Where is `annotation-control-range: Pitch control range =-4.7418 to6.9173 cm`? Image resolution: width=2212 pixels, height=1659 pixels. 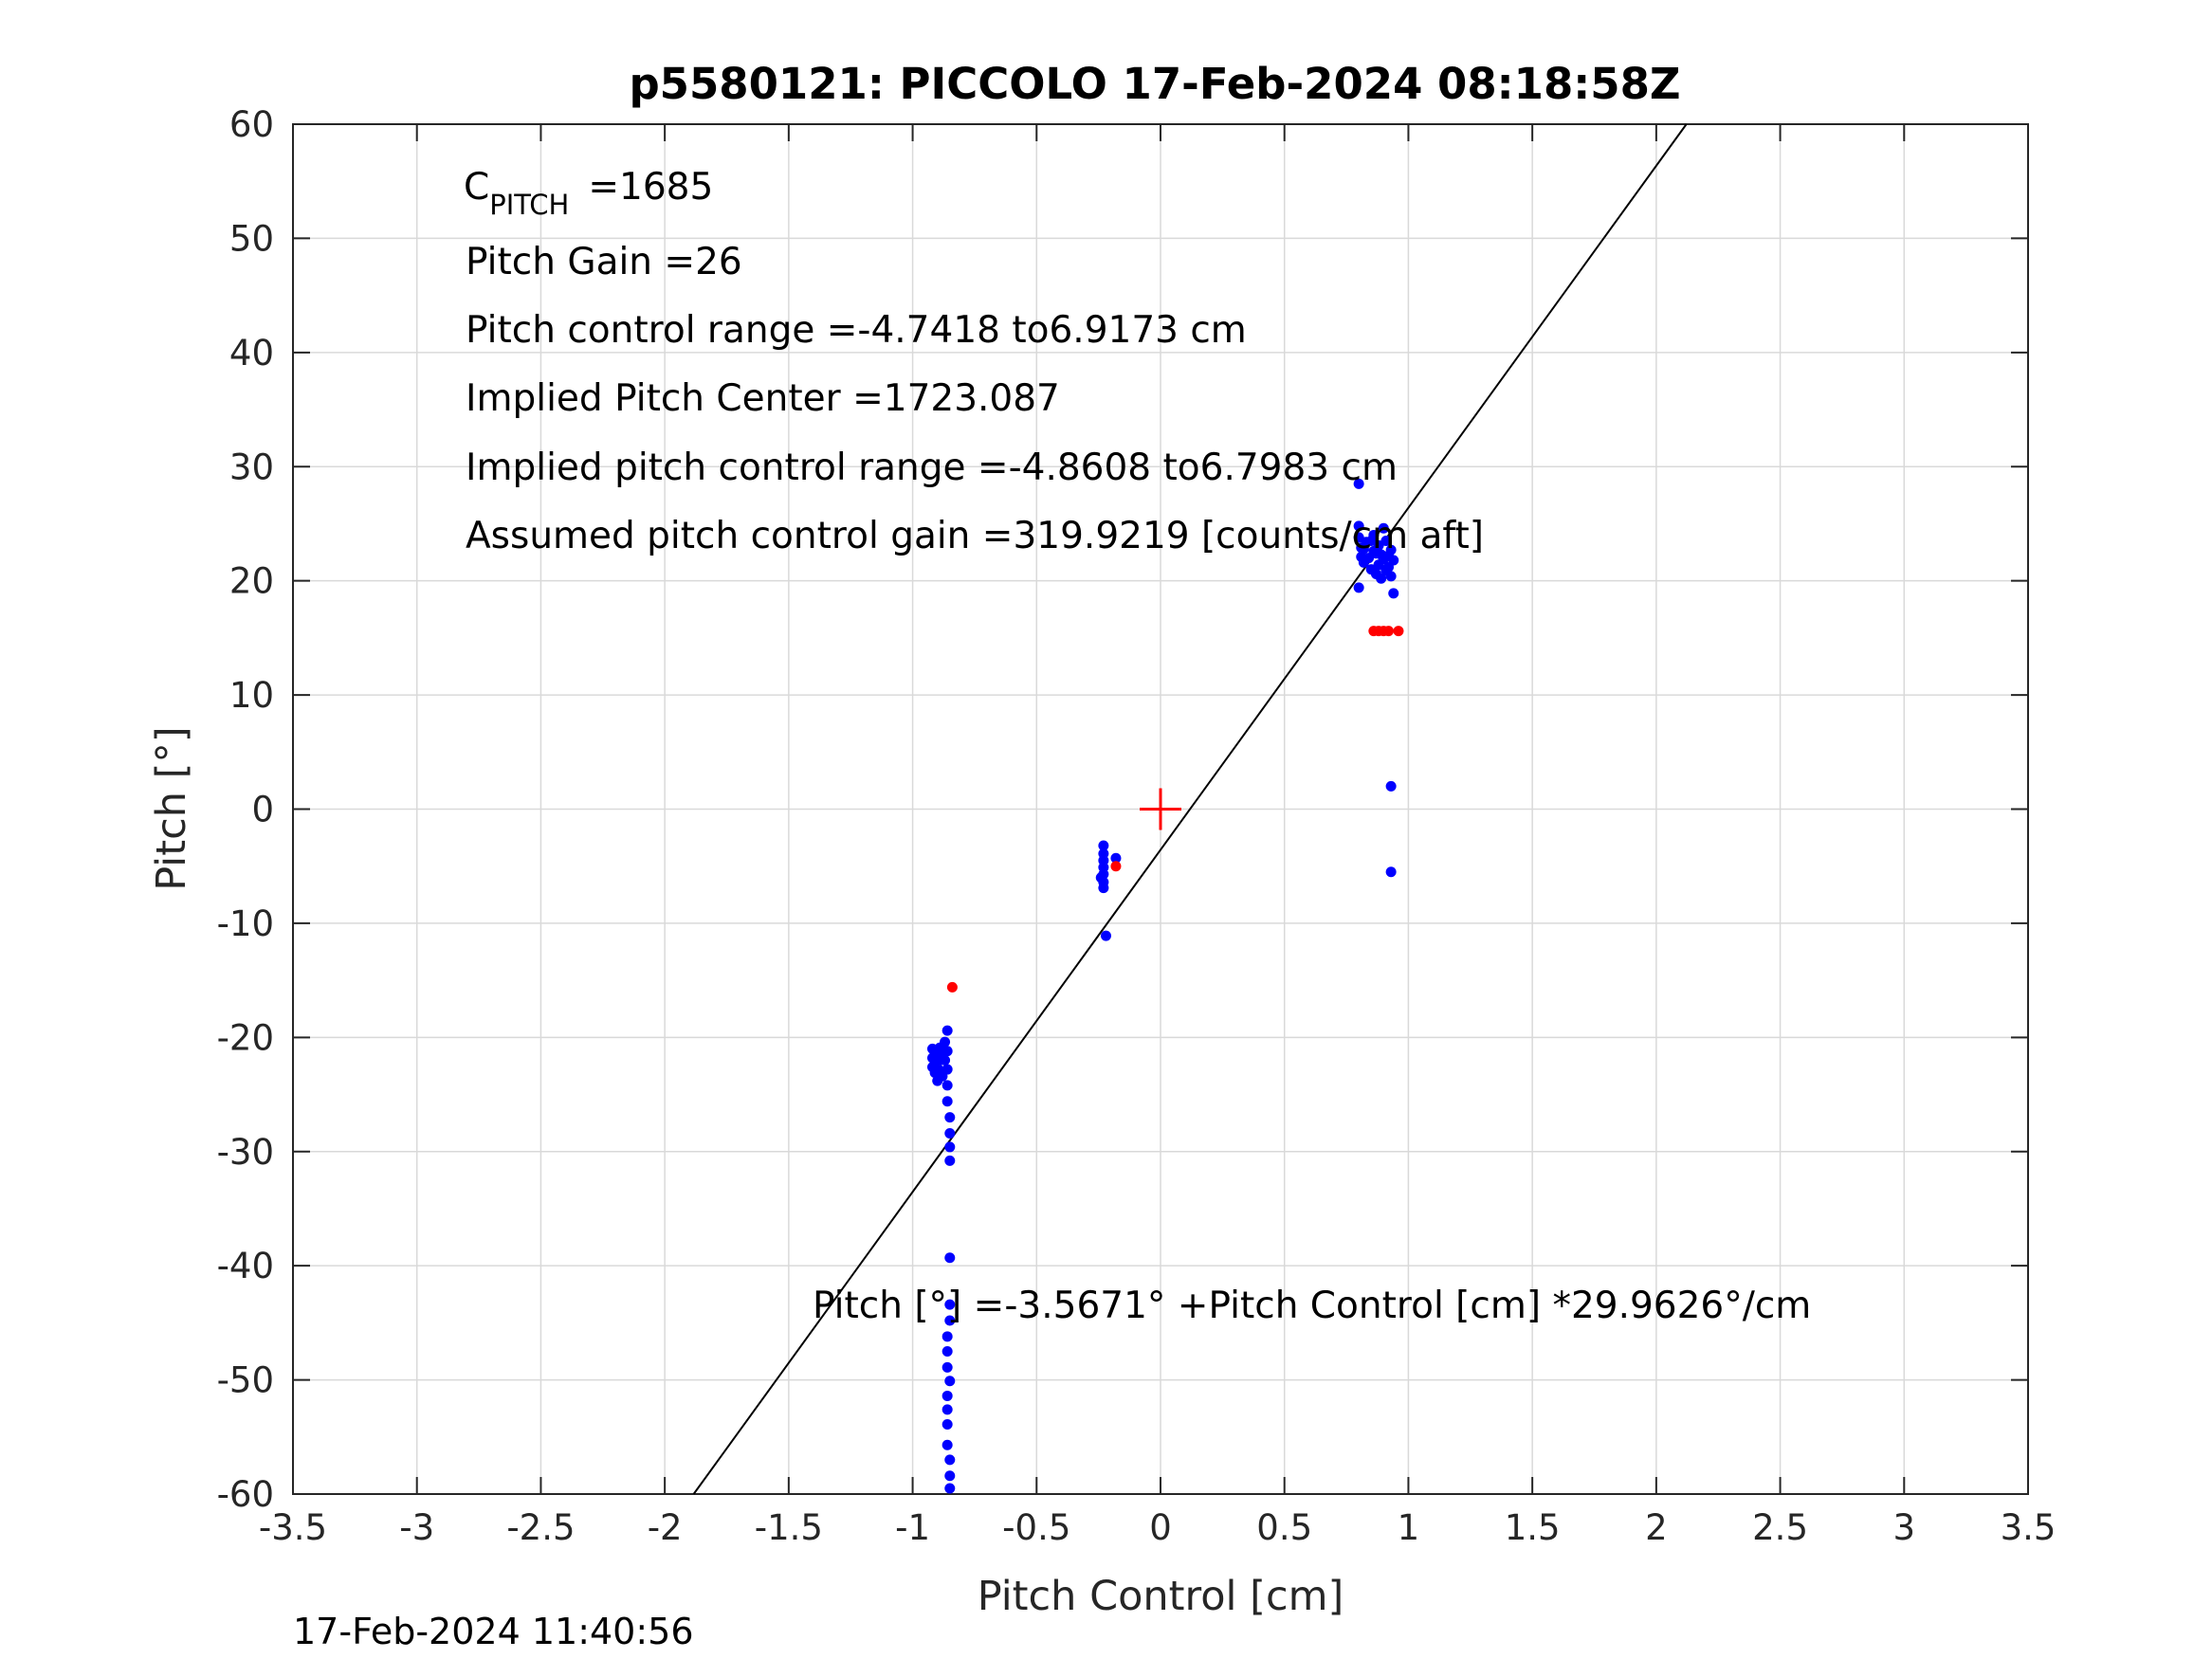 annotation-control-range: Pitch control range =-4.7418 to6.9173 cm is located at coordinates (856, 330).